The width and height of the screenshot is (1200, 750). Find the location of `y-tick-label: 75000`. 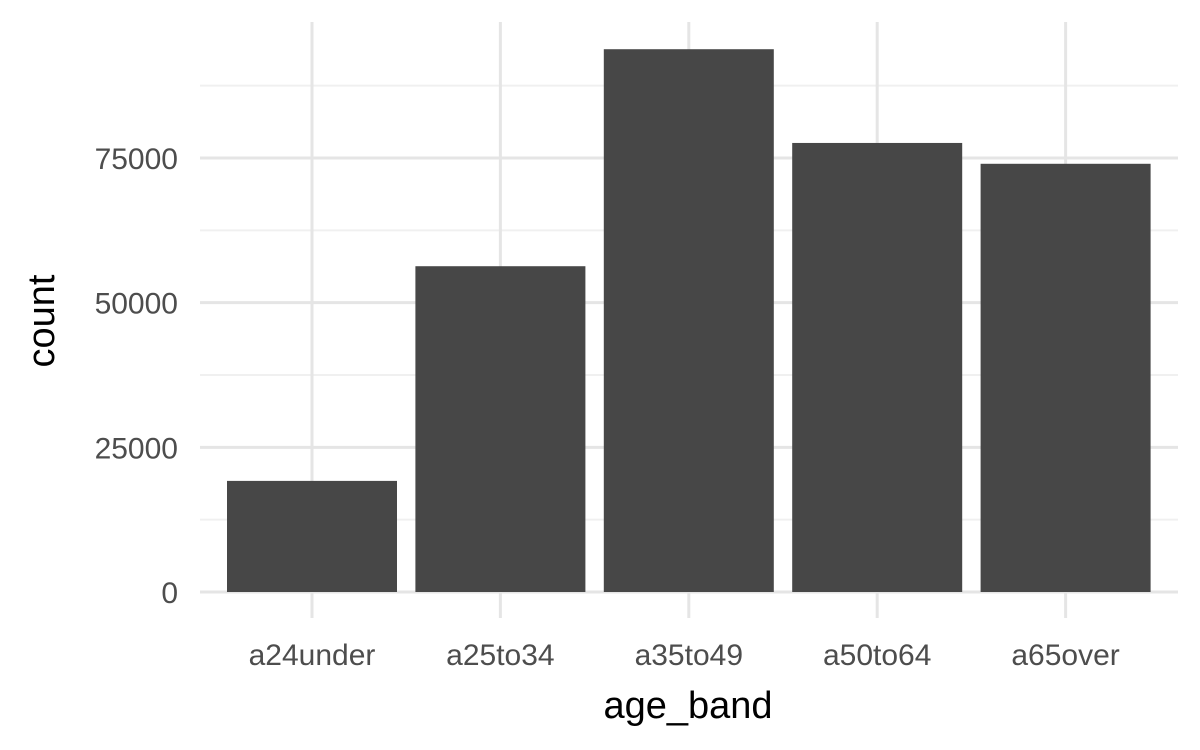

y-tick-label: 75000 is located at coordinates (136, 159).